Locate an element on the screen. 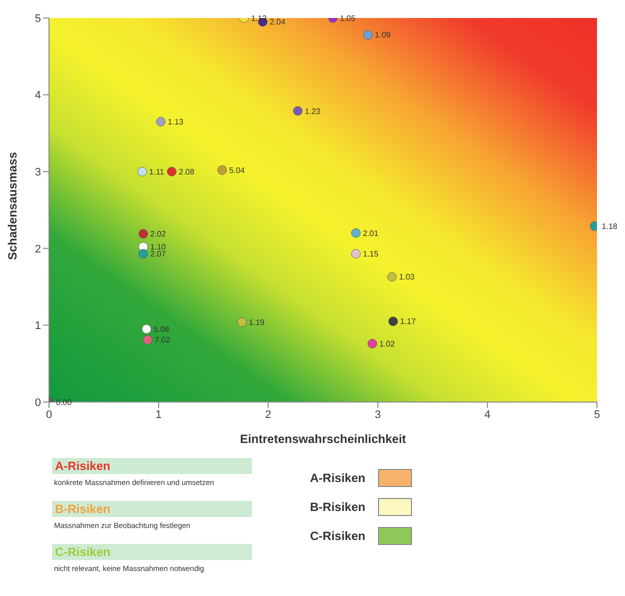 The height and width of the screenshot is (596, 625). annotation: 1.13 is located at coordinates (176, 122).